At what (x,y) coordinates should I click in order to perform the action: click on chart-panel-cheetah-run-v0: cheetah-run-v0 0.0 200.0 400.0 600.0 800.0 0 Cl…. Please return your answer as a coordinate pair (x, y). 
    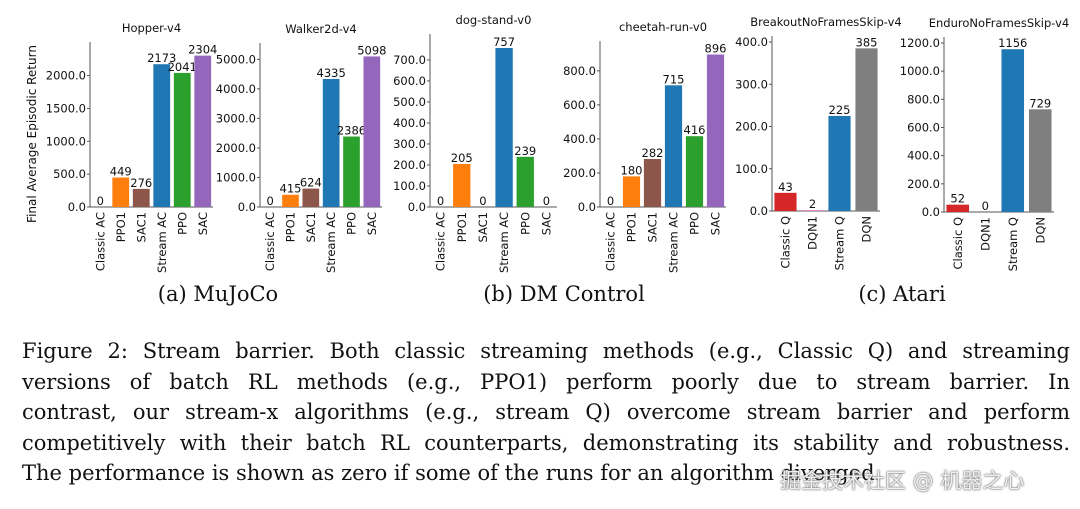
    Looking at the image, I should click on (644, 146).